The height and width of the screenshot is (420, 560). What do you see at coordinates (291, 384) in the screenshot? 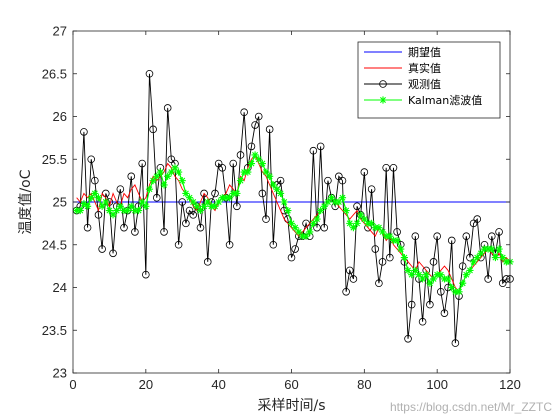
I see `x-tick-label-60: 60` at bounding box center [291, 384].